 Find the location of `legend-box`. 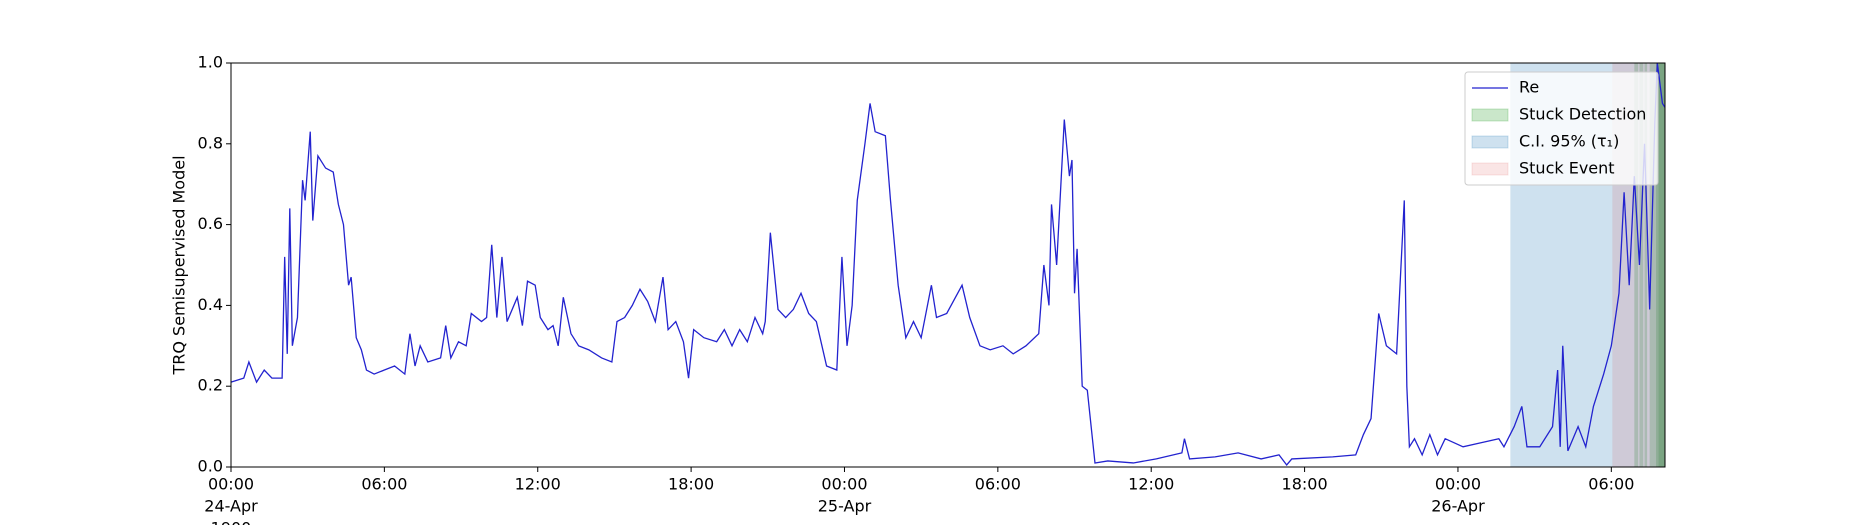

legend-box is located at coordinates (1561, 128).